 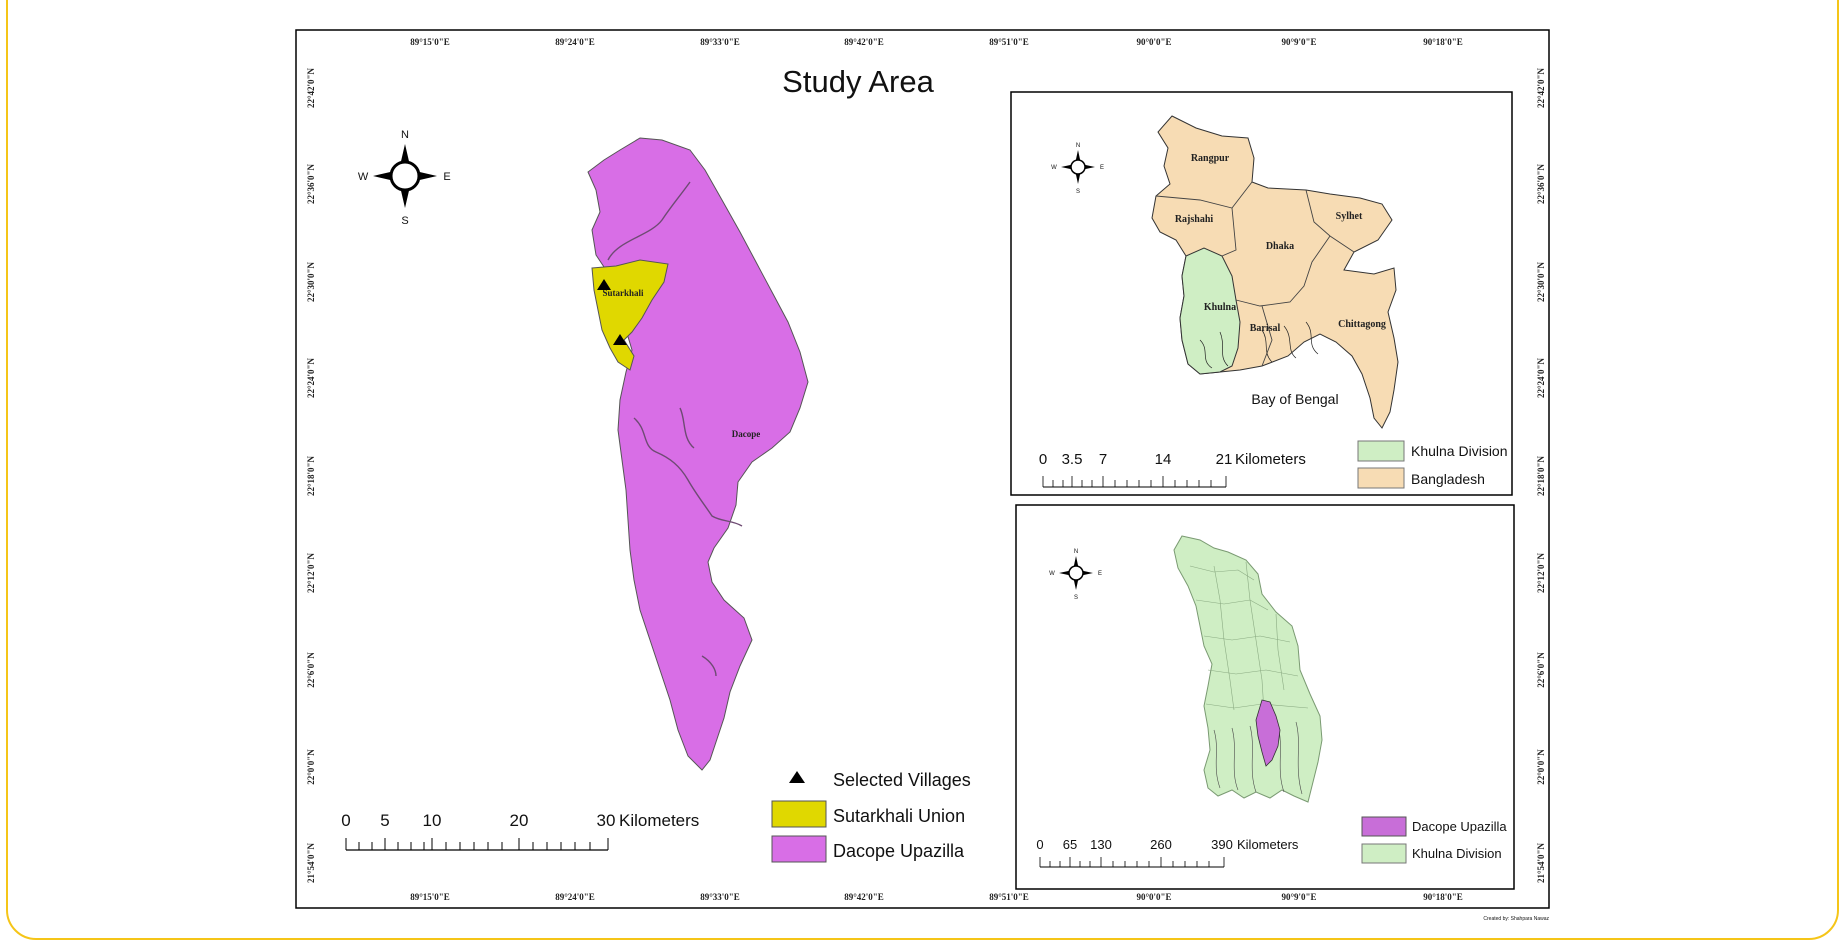 I want to click on legend-label: Sutarkhali Union, so click(x=899, y=816).